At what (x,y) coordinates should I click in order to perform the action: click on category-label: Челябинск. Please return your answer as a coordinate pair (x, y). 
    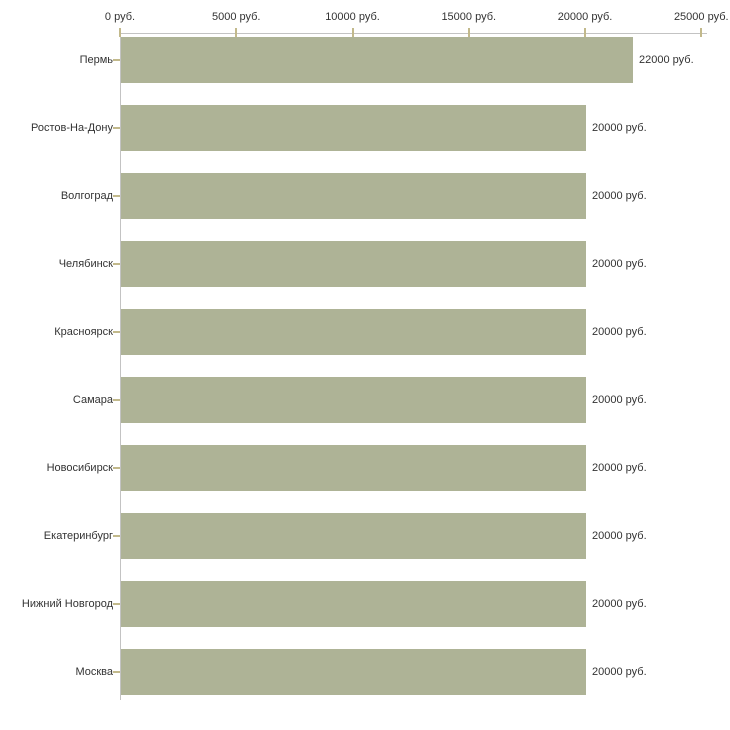
    Looking at the image, I should click on (85, 264).